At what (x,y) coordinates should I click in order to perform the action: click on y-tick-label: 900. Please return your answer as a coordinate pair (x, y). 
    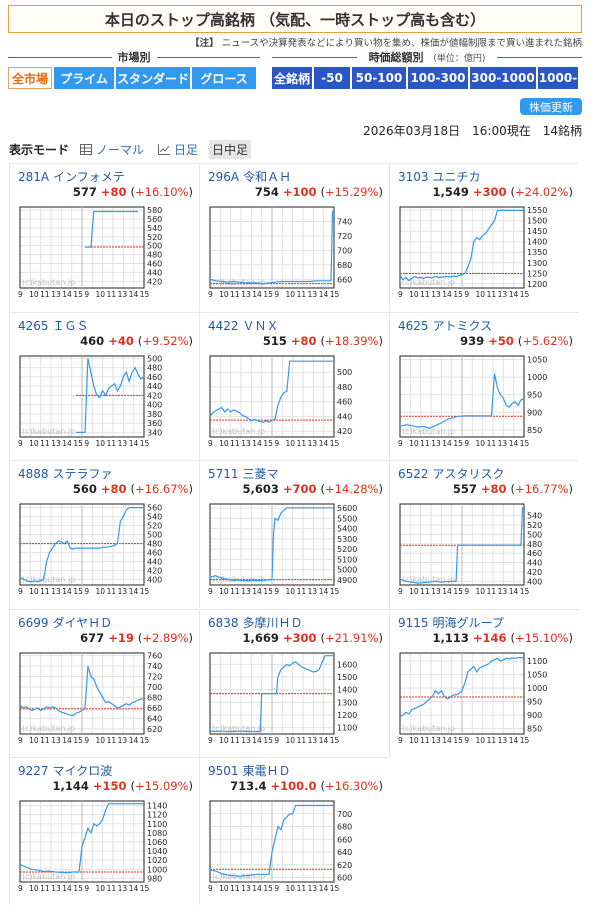
    Looking at the image, I should click on (534, 412).